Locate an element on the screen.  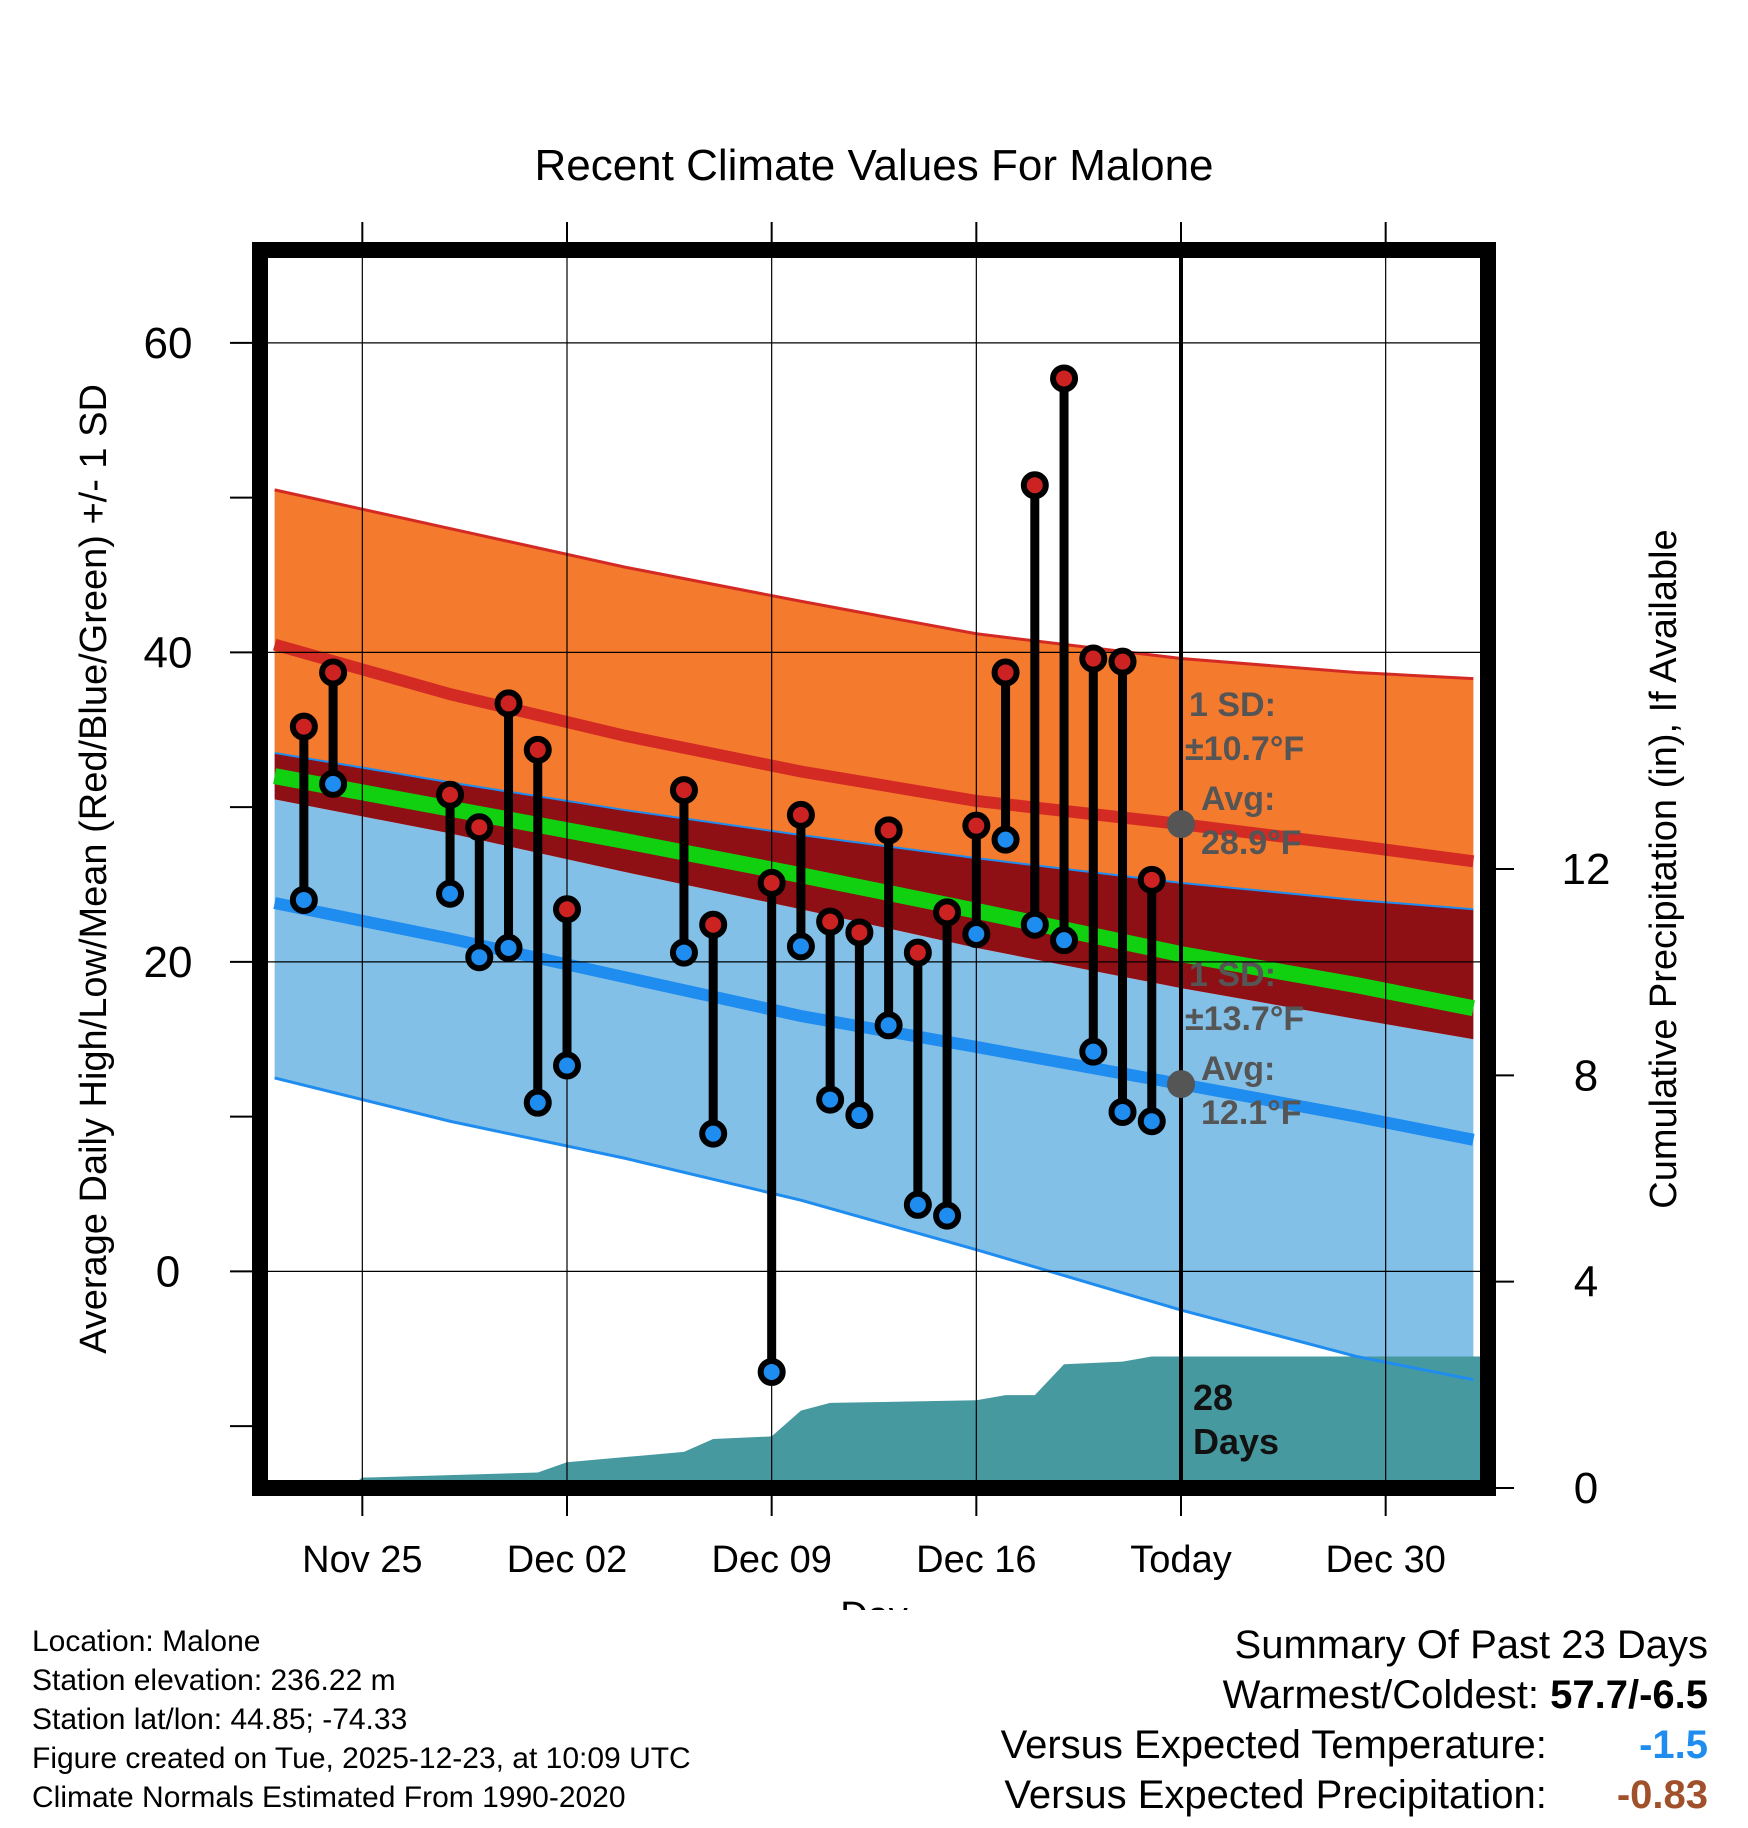
low-avg-label: Avg: is located at coordinates (1238, 1069).